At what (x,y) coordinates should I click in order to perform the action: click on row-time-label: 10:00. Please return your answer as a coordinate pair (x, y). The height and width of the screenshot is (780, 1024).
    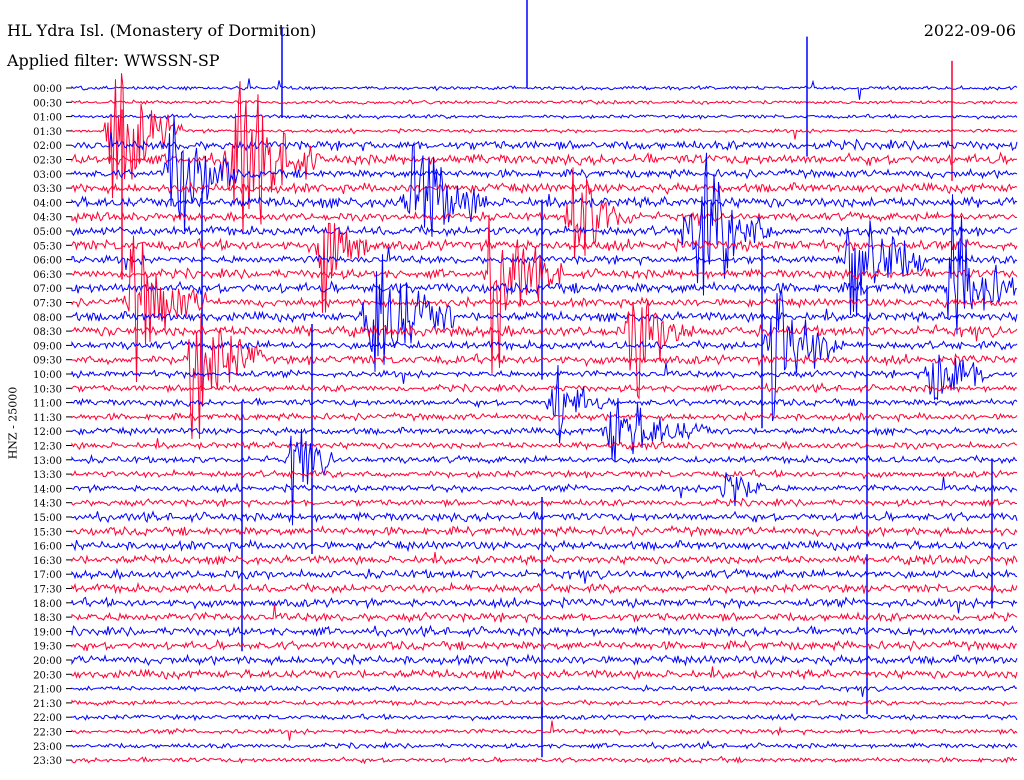
    Looking at the image, I should click on (47, 375).